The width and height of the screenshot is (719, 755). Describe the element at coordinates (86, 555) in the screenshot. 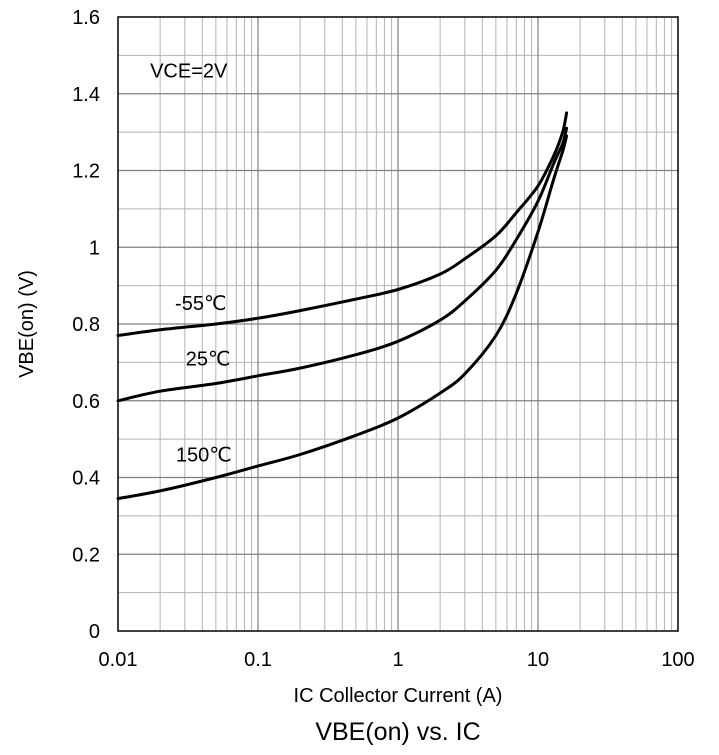

I see `y-tick-label: 0.2` at that location.